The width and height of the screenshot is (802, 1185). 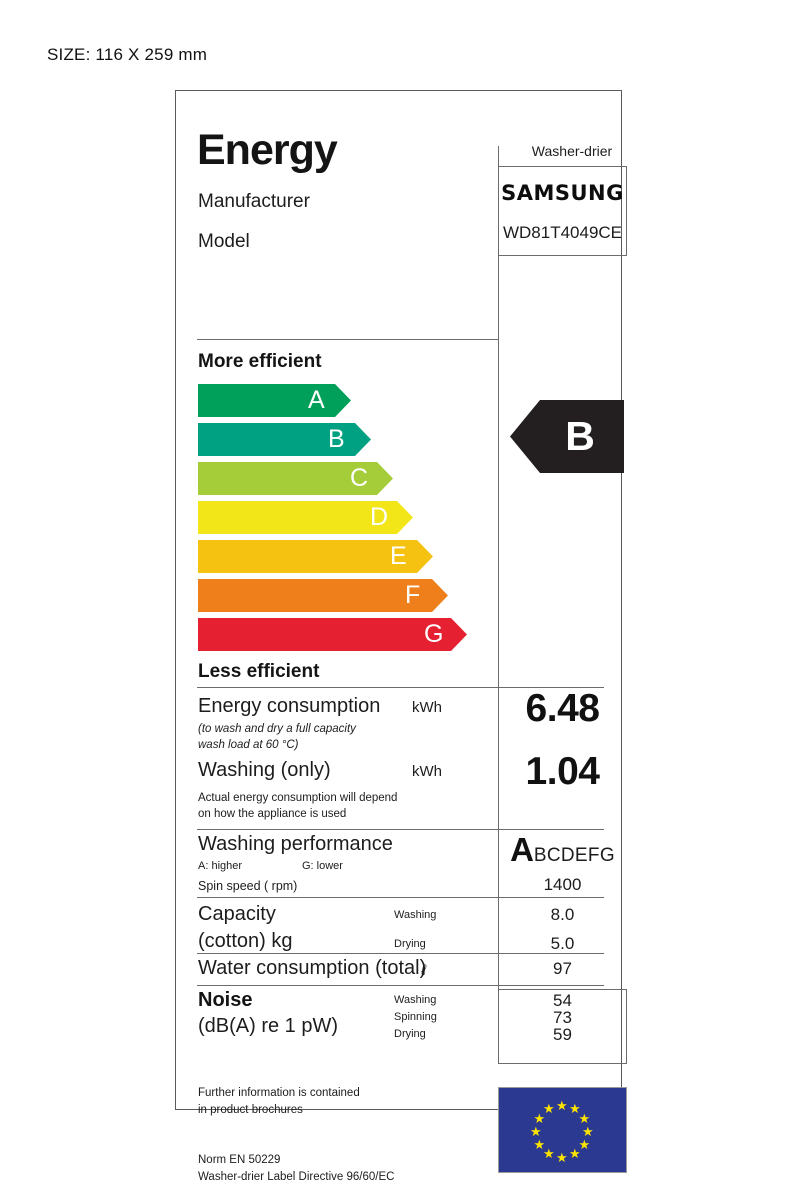 I want to click on energy-rating-letter: B, so click(x=580, y=436).